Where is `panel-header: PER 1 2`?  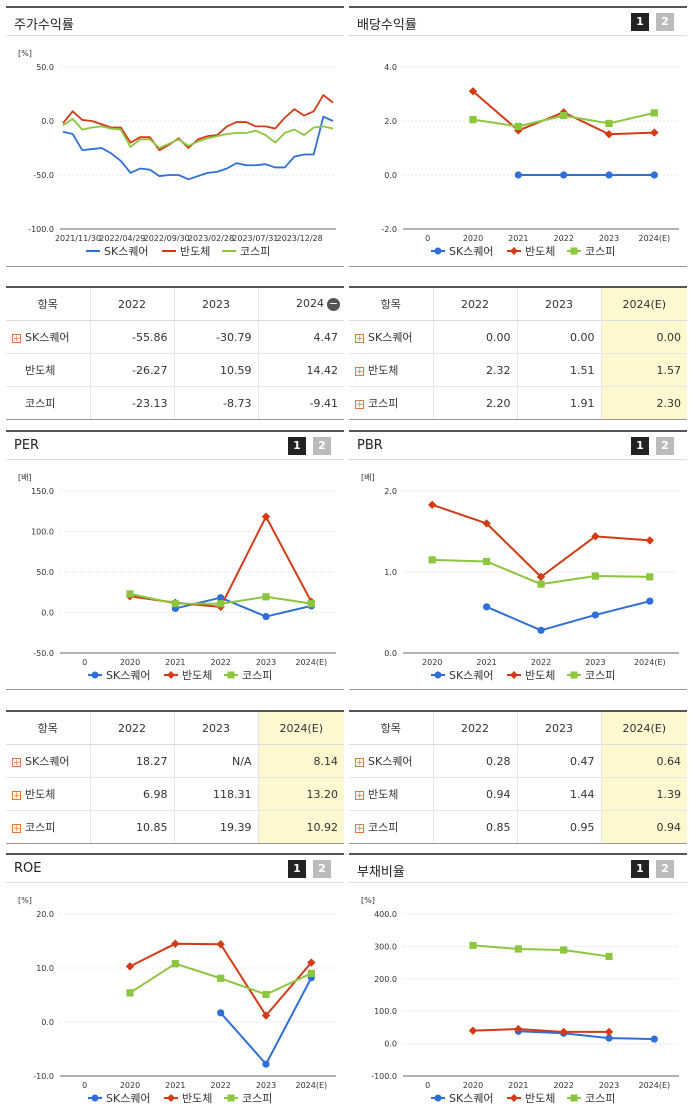 panel-header: PER 1 2 is located at coordinates (175, 445).